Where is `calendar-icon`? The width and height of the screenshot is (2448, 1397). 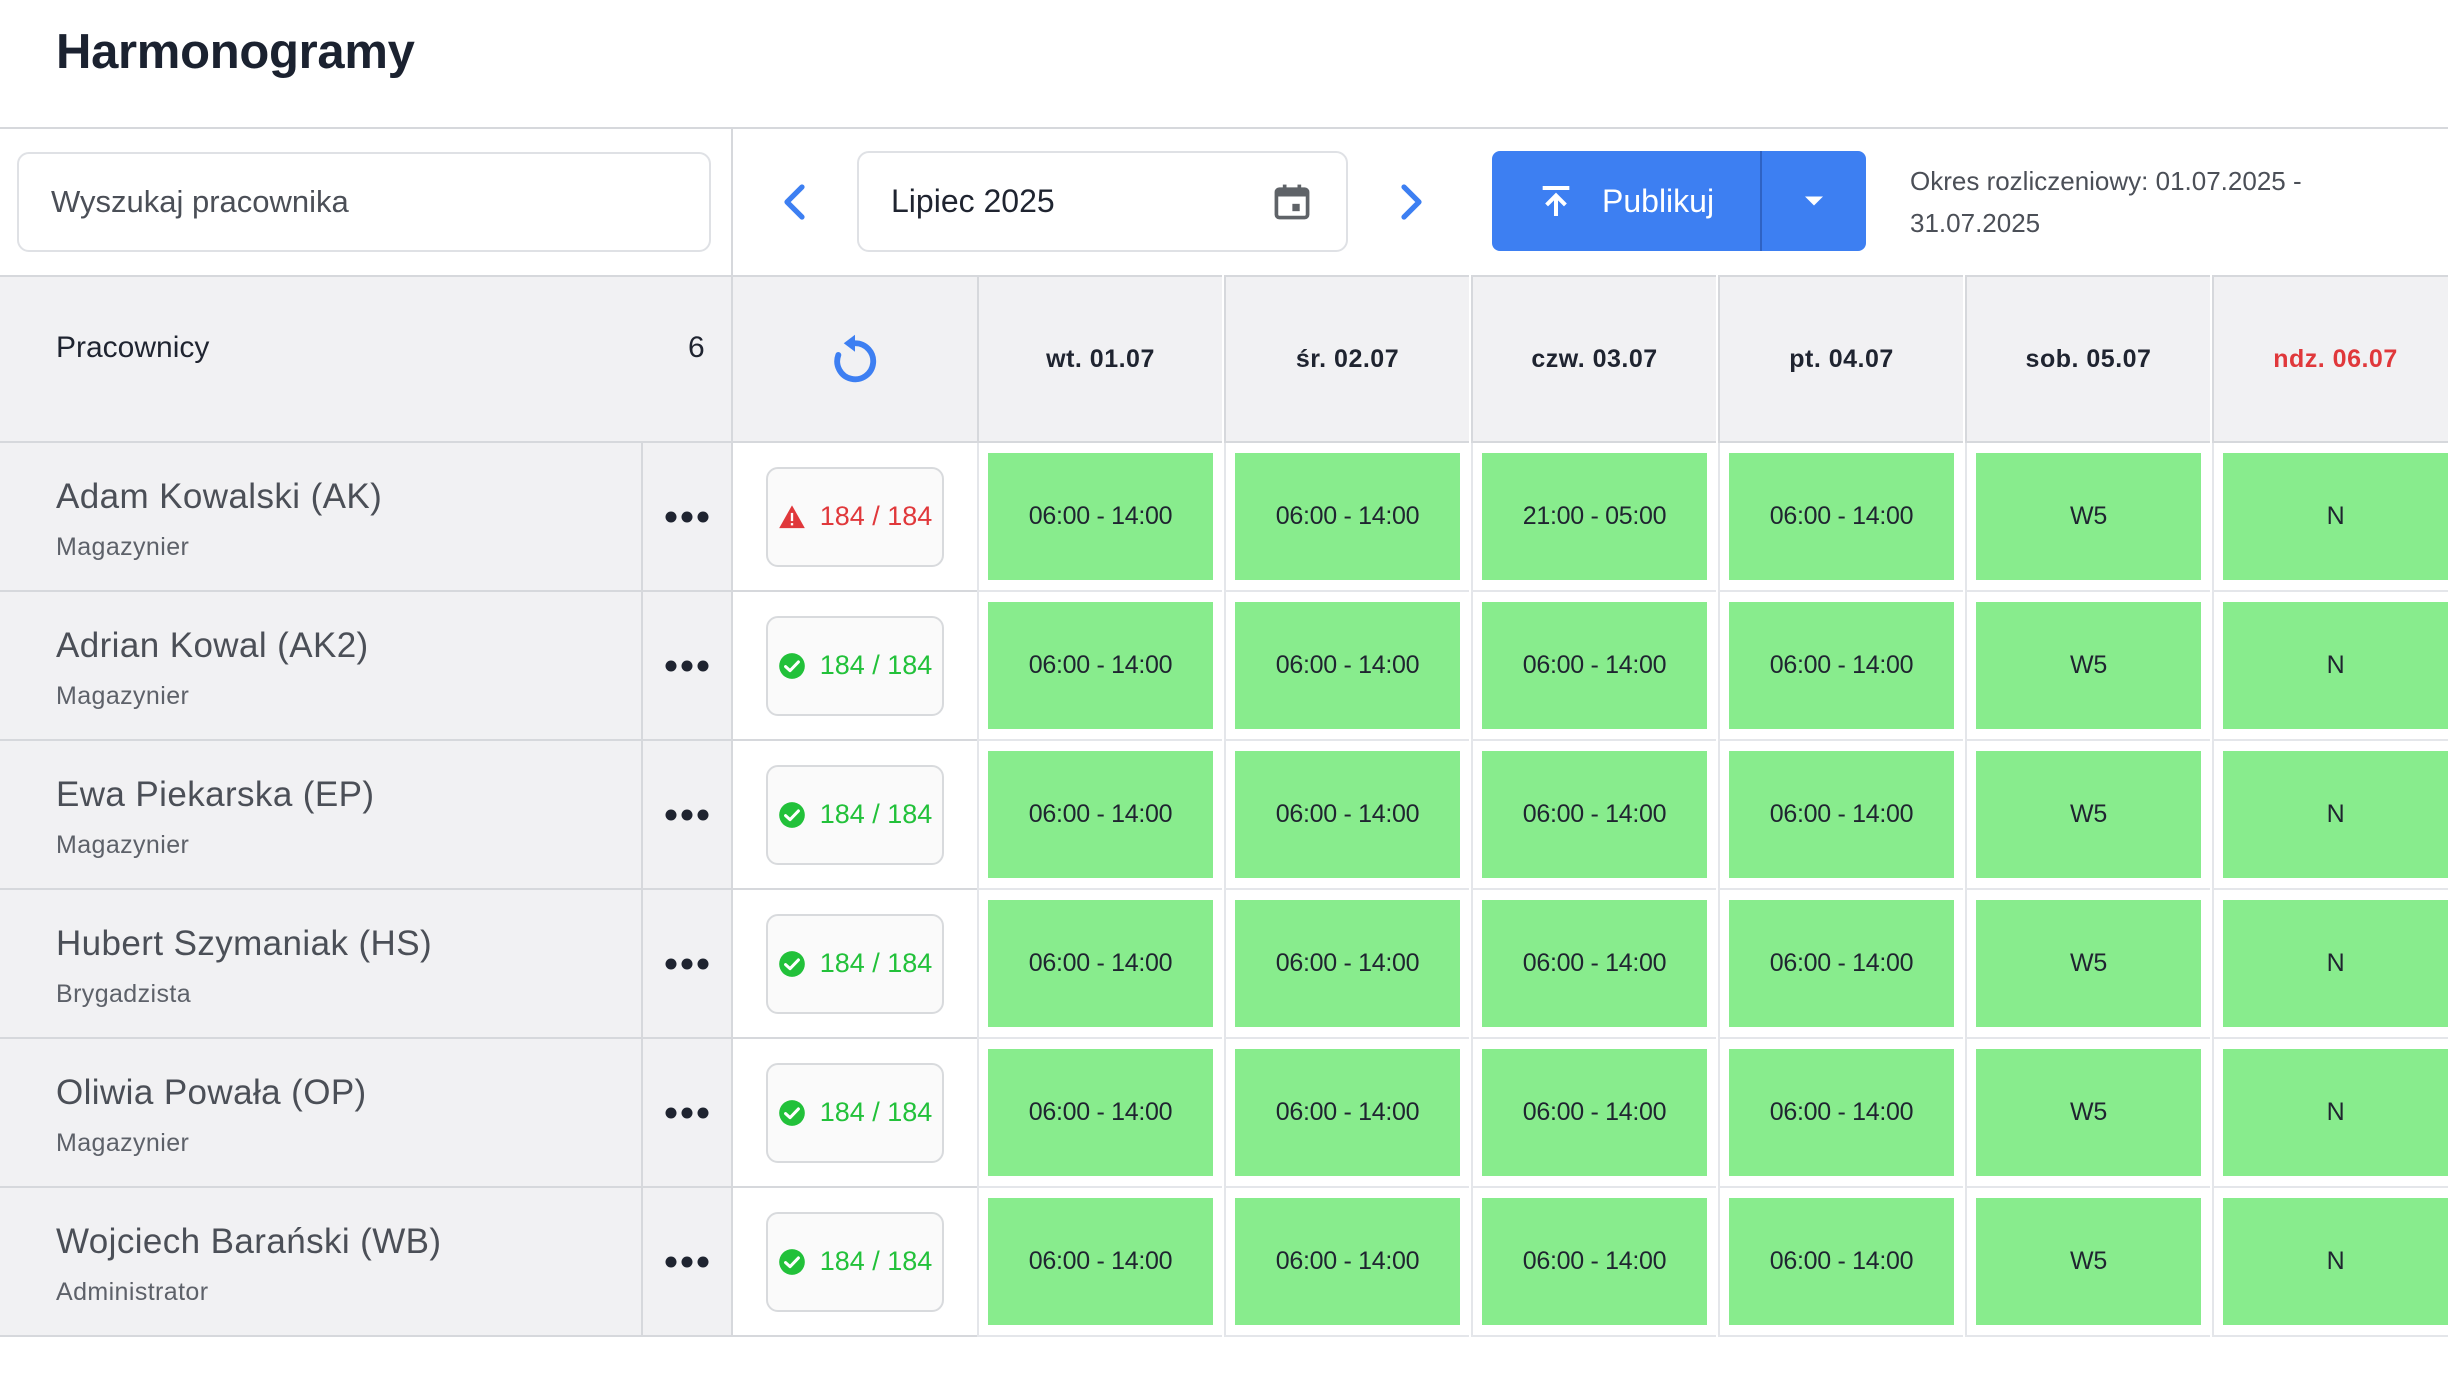
calendar-icon is located at coordinates (1292, 202).